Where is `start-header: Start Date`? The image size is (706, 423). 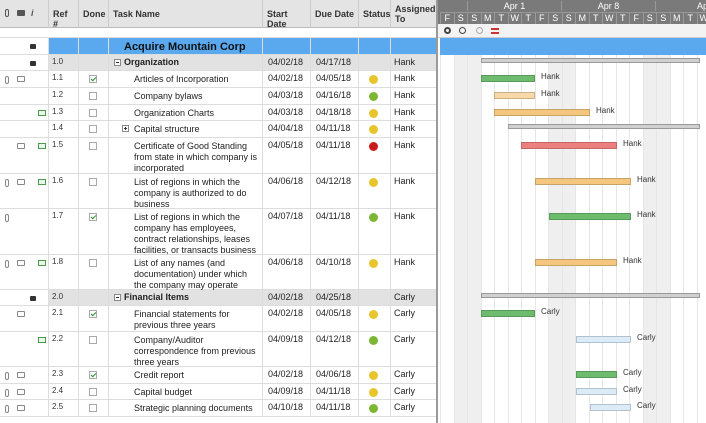
start-header: Start Date is located at coordinates (286, 14).